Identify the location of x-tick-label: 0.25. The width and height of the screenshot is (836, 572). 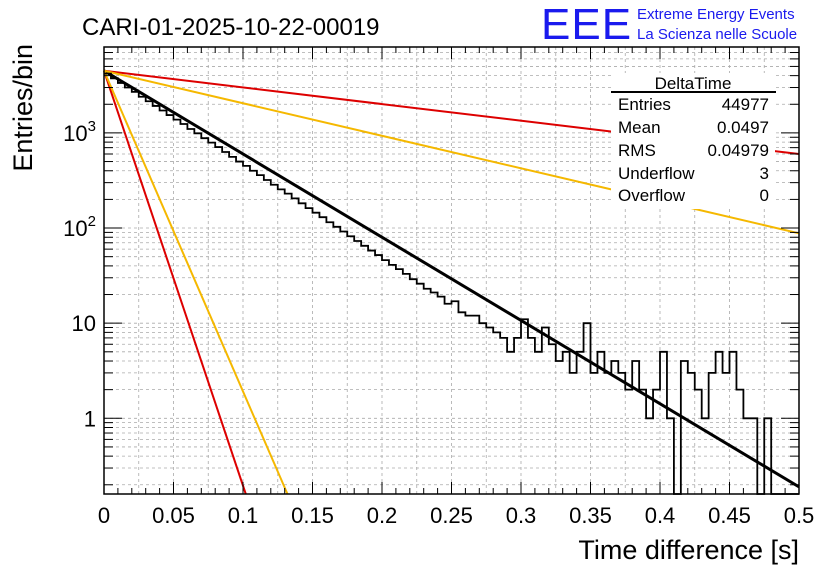
(451, 515).